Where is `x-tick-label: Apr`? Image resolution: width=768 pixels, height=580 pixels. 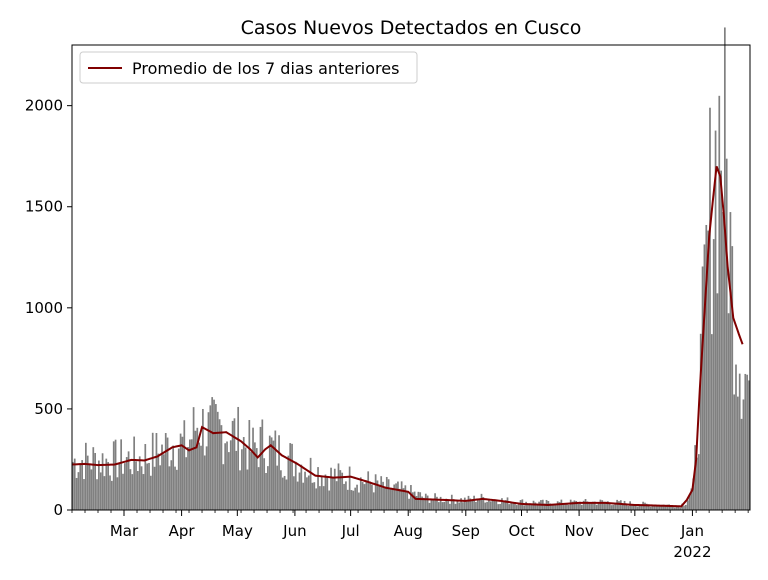 x-tick-label: Apr is located at coordinates (182, 531).